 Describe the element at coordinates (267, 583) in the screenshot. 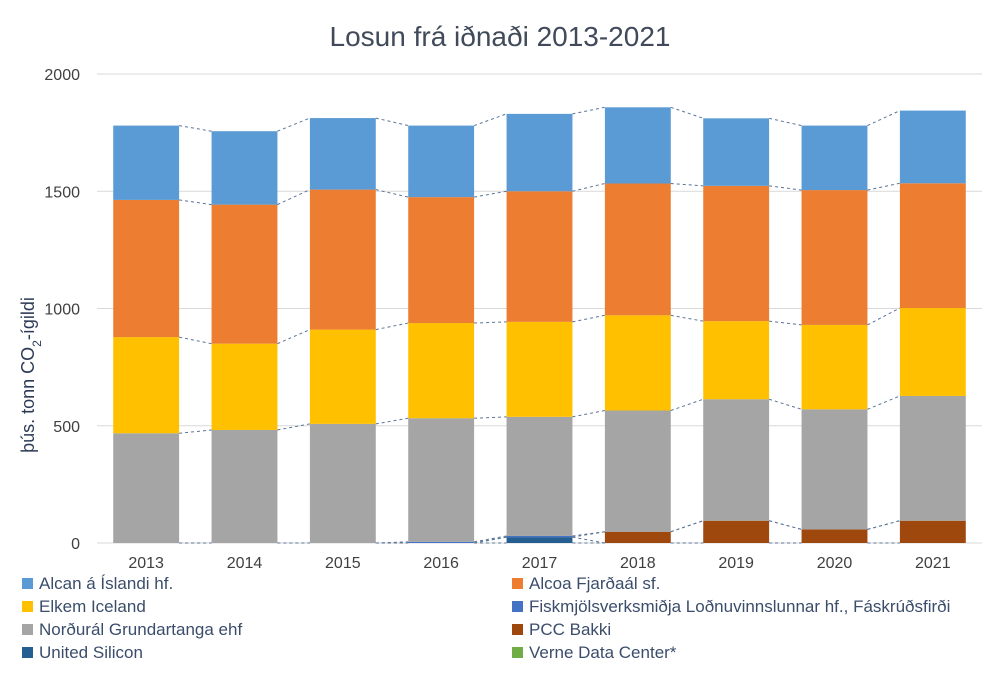

I see `legend-item: Alcan á Íslandi hf.` at that location.